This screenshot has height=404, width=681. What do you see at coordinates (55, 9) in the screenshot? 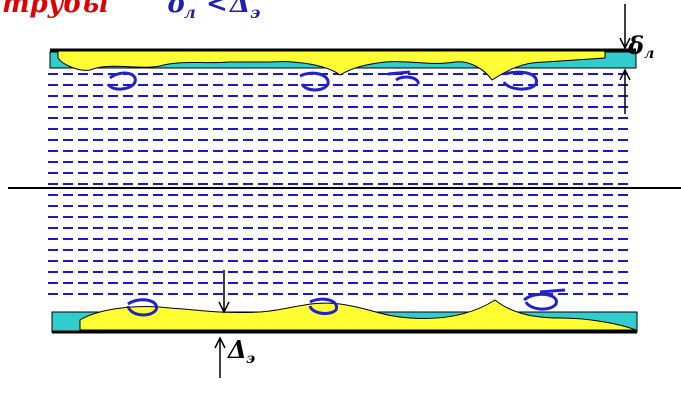
I see `title-word: трубы` at bounding box center [55, 9].